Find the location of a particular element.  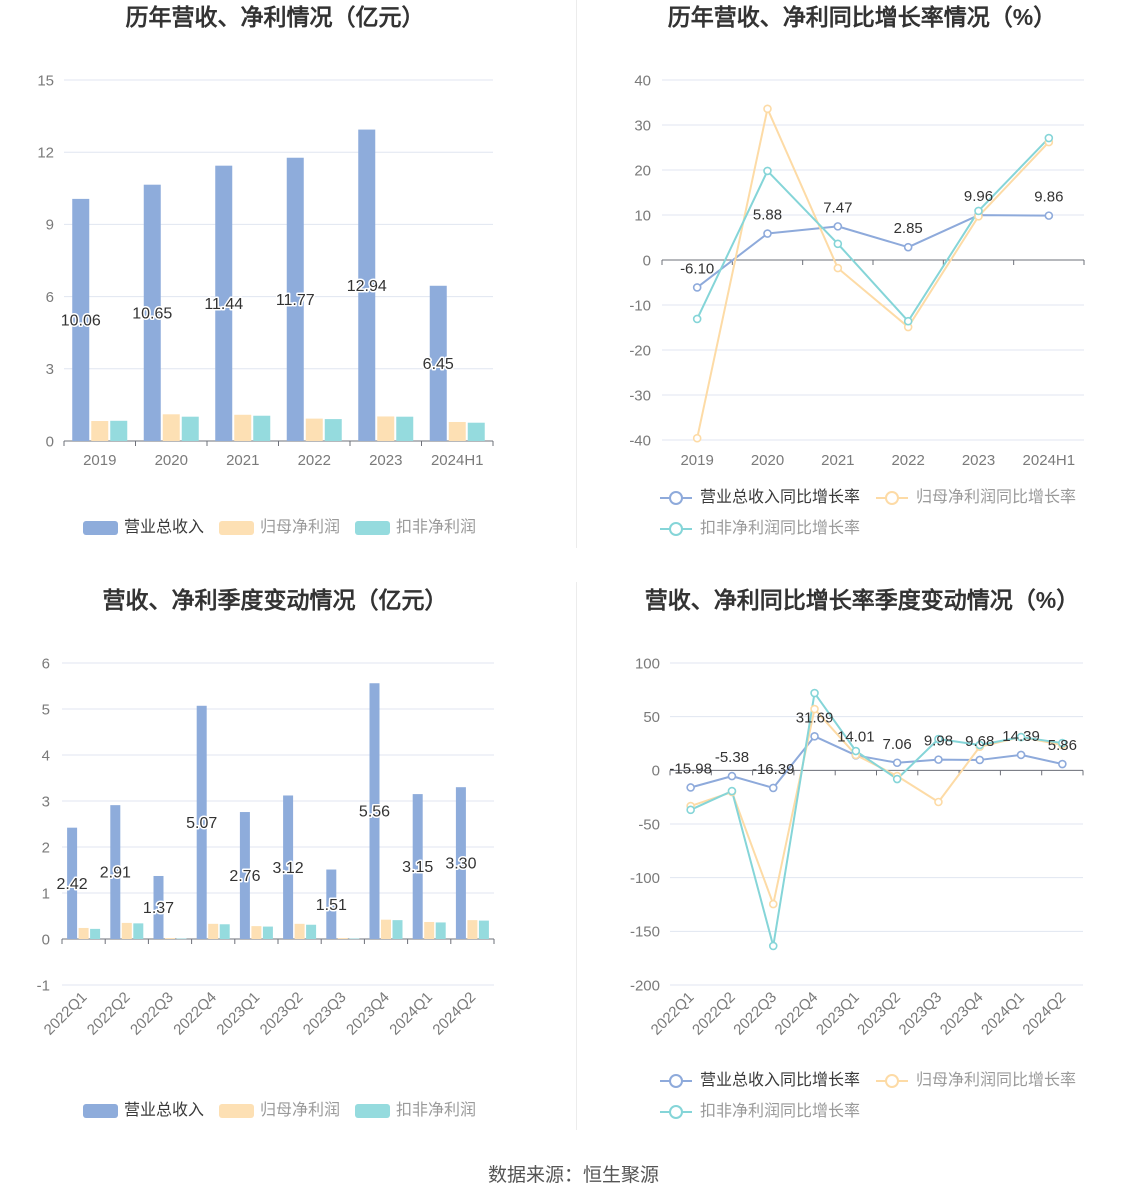

bar-net-profit-2023q3 is located at coordinates (342, 938).